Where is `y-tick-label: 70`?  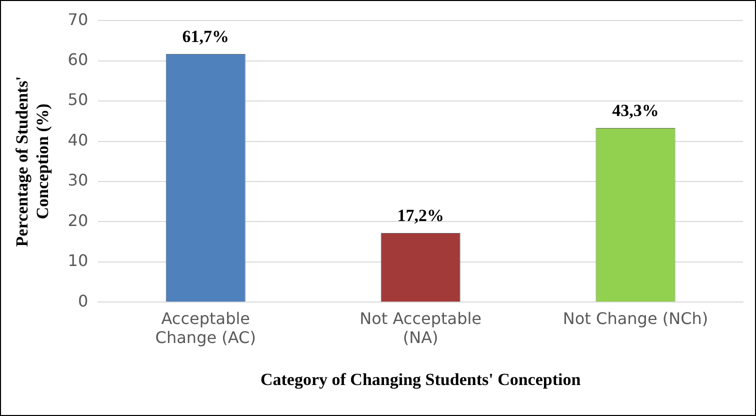
y-tick-label: 70 is located at coordinates (78, 19).